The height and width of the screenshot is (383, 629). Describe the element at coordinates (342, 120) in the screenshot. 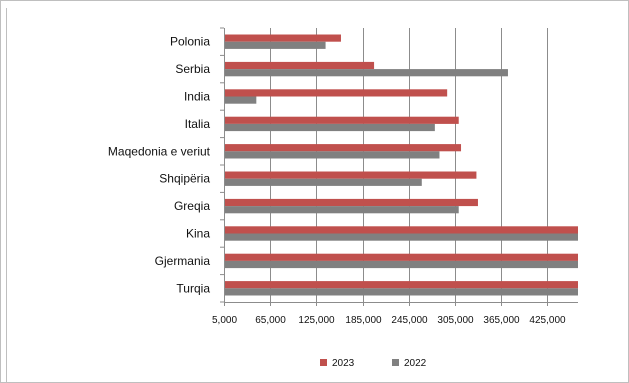

I see `bar-2023-italia` at that location.